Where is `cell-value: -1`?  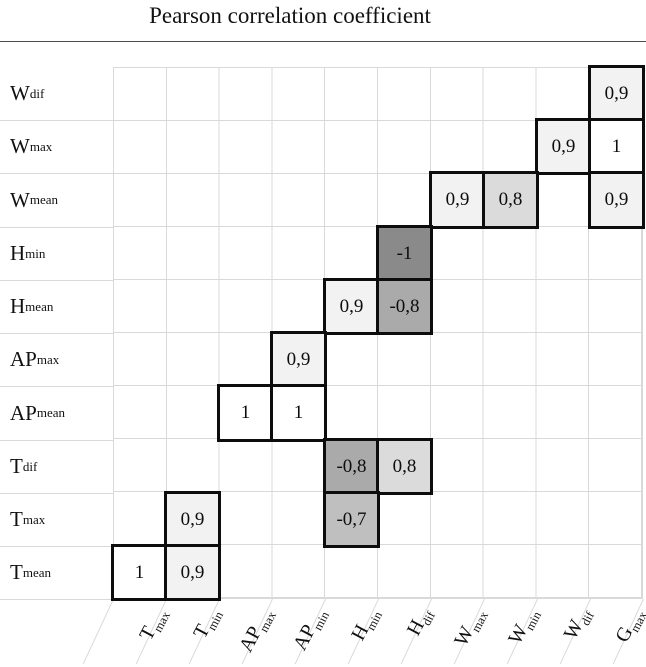 cell-value: -1 is located at coordinates (404, 253).